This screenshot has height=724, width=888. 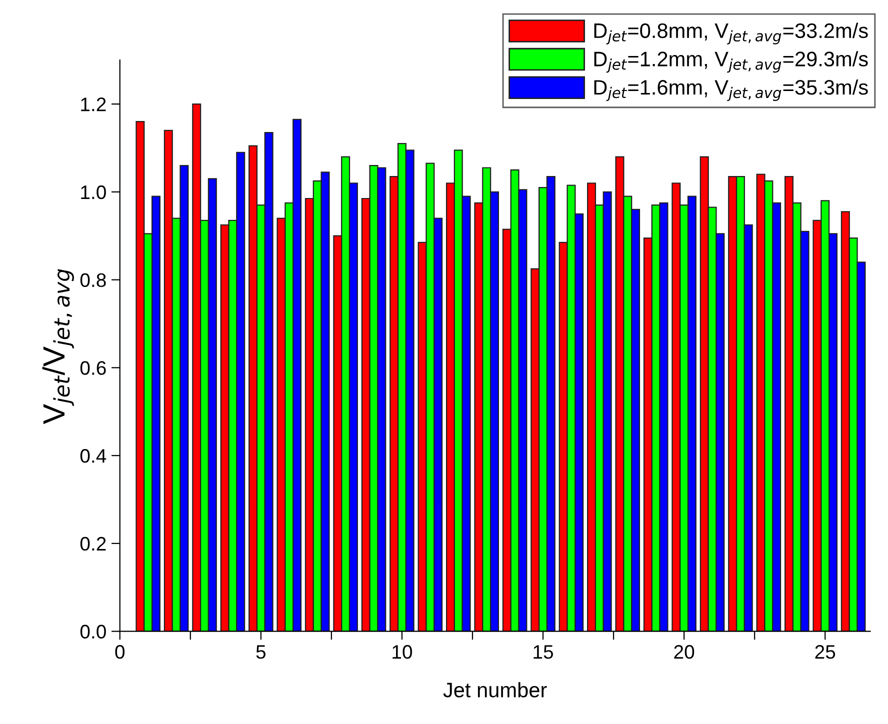 What do you see at coordinates (261, 652) in the screenshot?
I see `x-tick-label: 5` at bounding box center [261, 652].